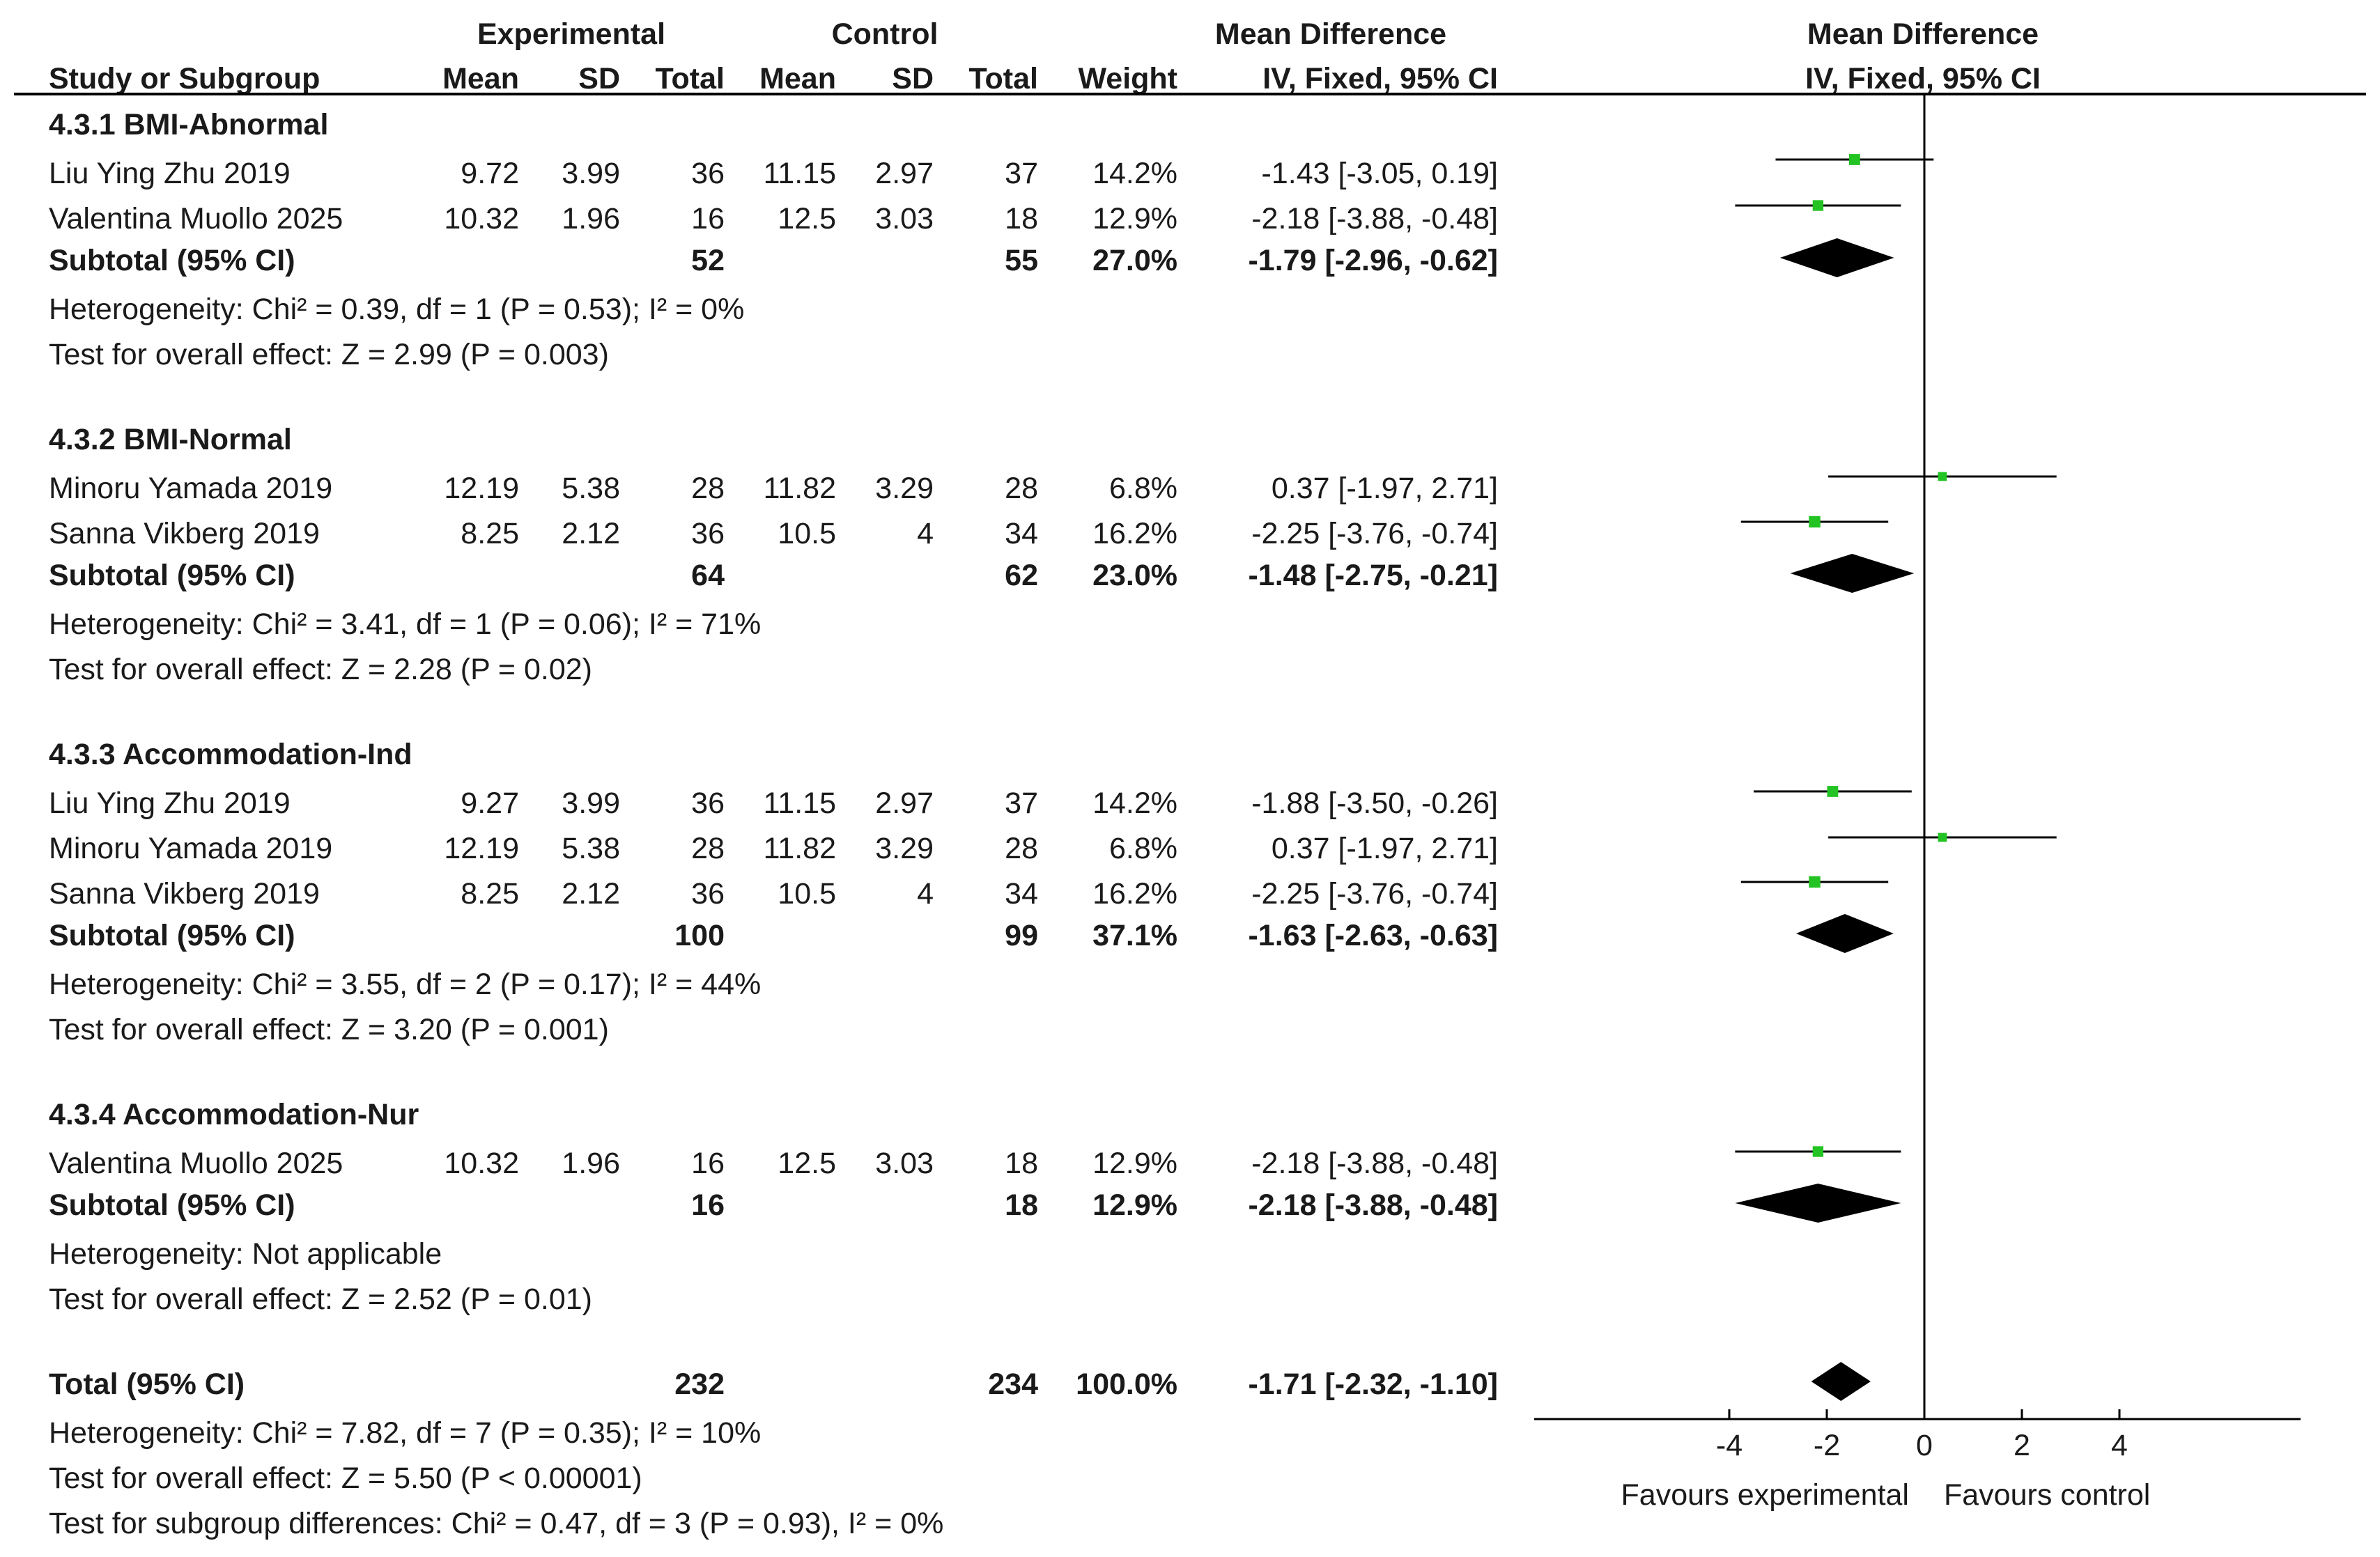  Describe the element at coordinates (1374, 533) in the screenshot. I see `study-ci: -2.25 [-3.76, -0.74]` at that location.